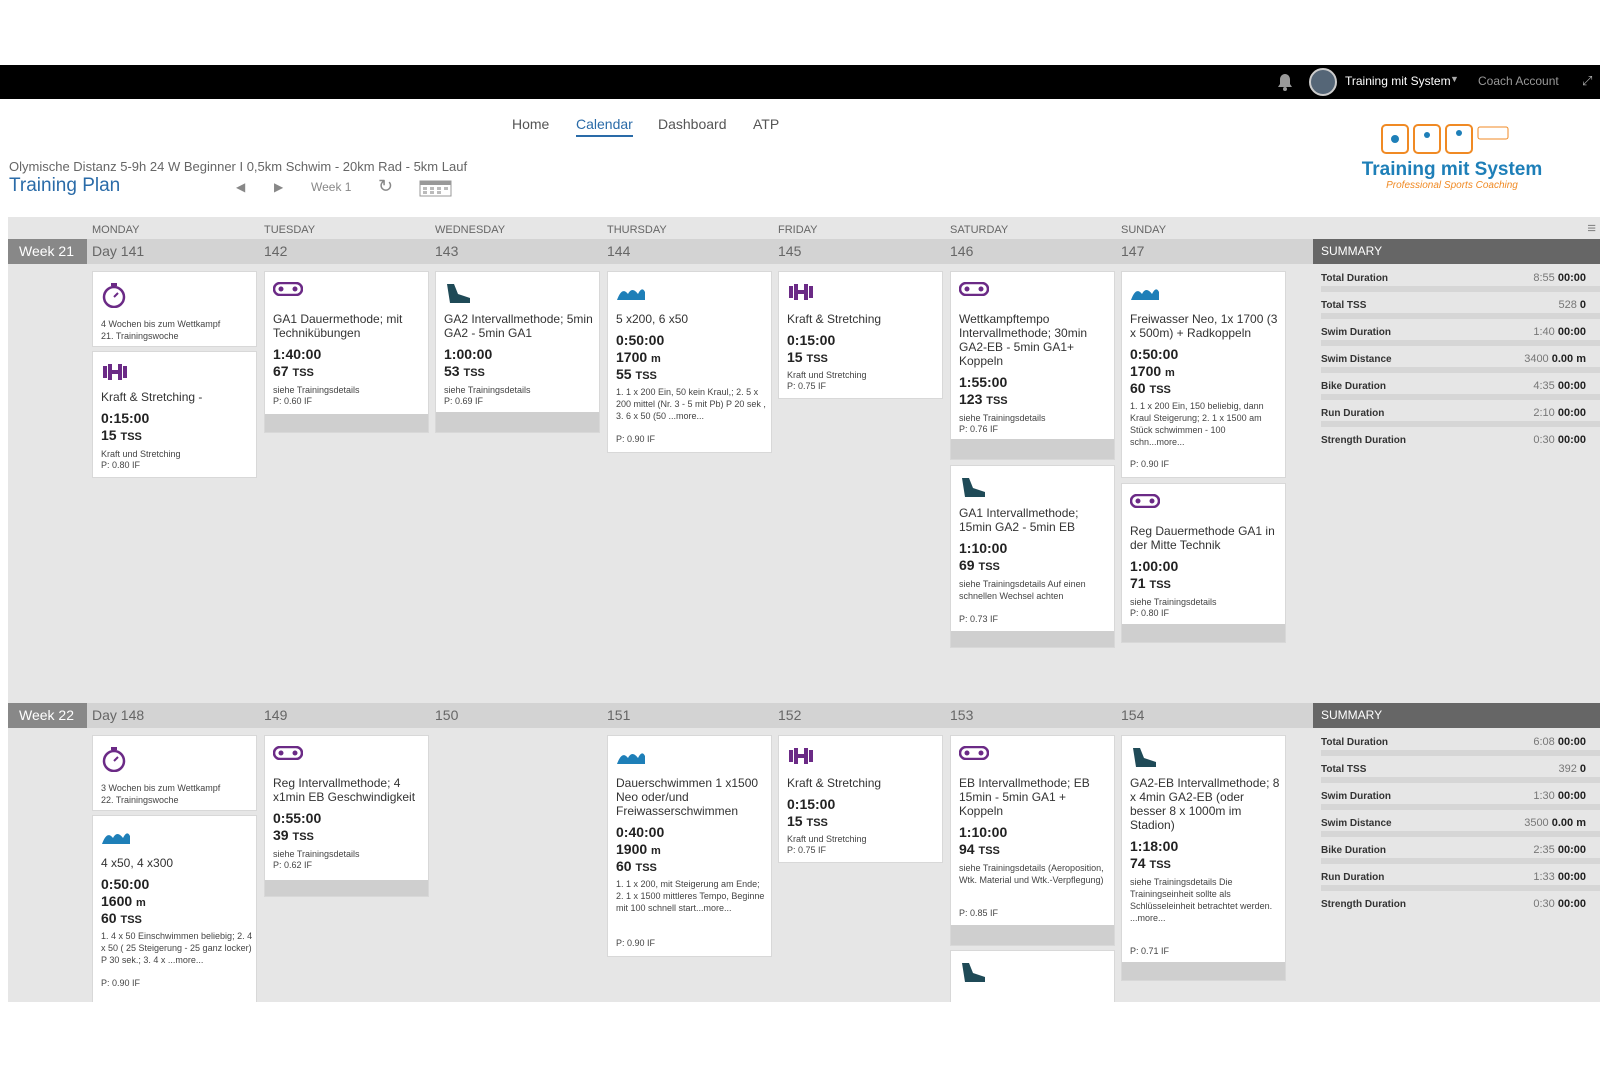 This screenshot has height=1067, width=1600. What do you see at coordinates (811, 804) in the screenshot?
I see `workout-duration: 0:15:00` at bounding box center [811, 804].